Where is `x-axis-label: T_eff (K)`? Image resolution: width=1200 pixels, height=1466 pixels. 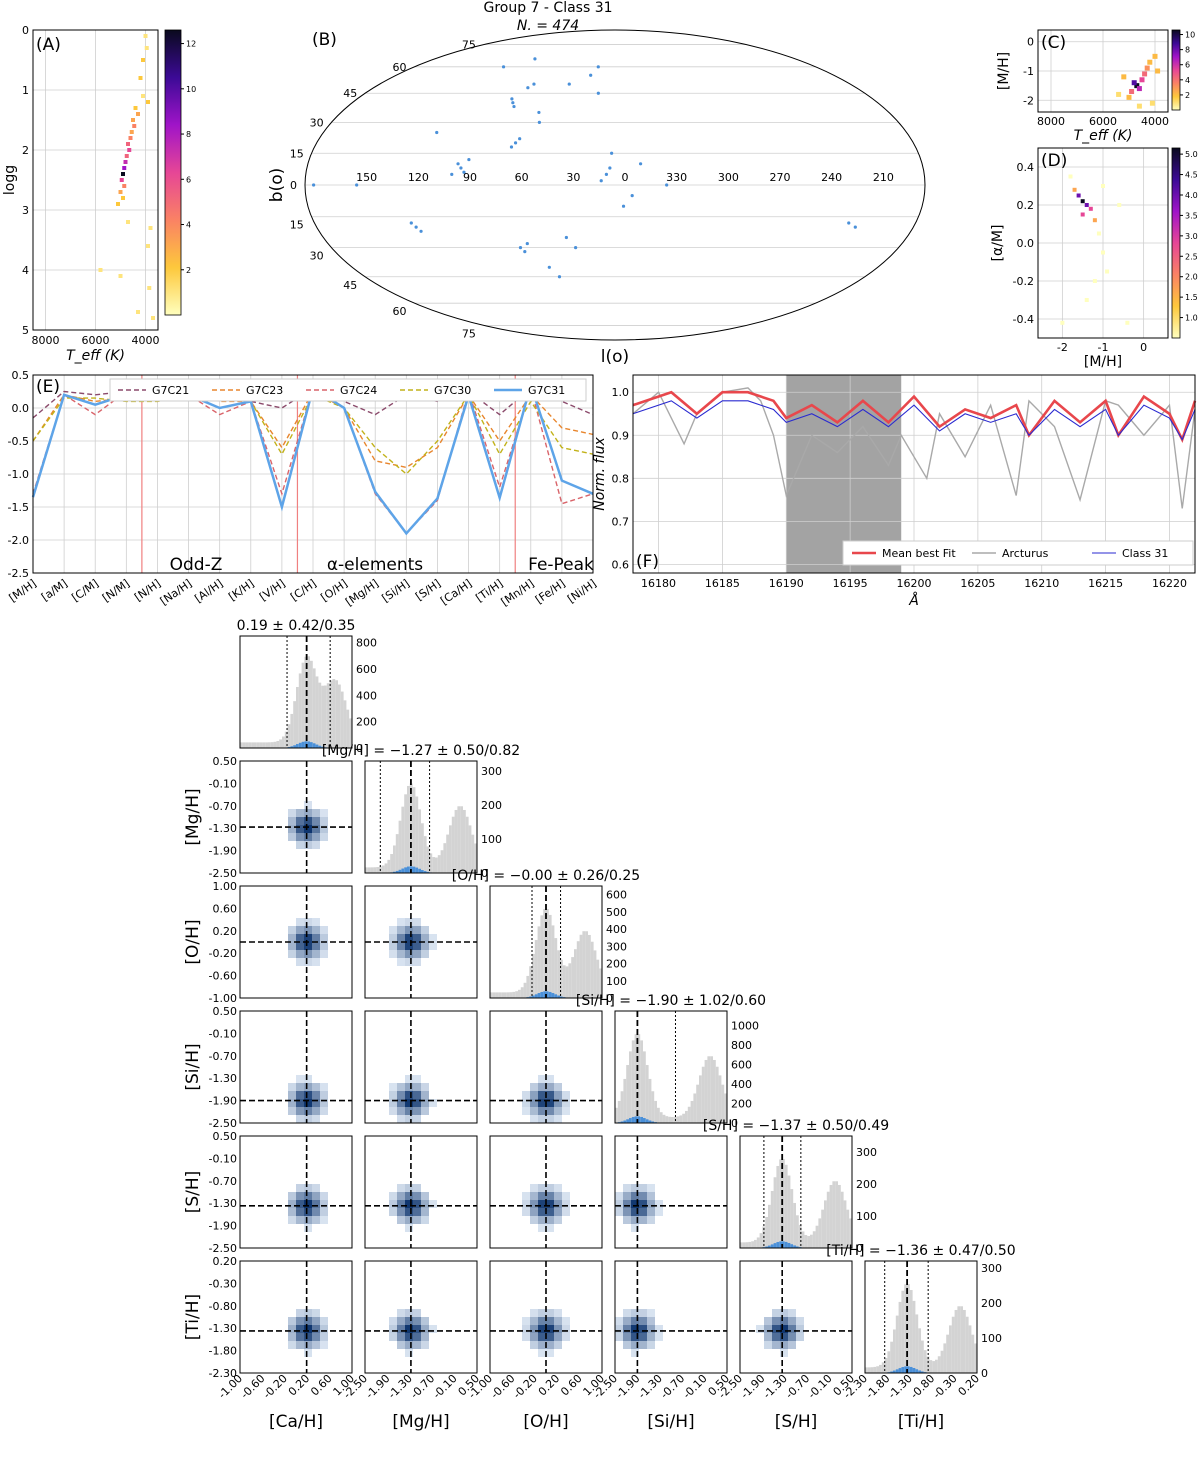 x-axis-label: T_eff (K) is located at coordinates (95, 356).